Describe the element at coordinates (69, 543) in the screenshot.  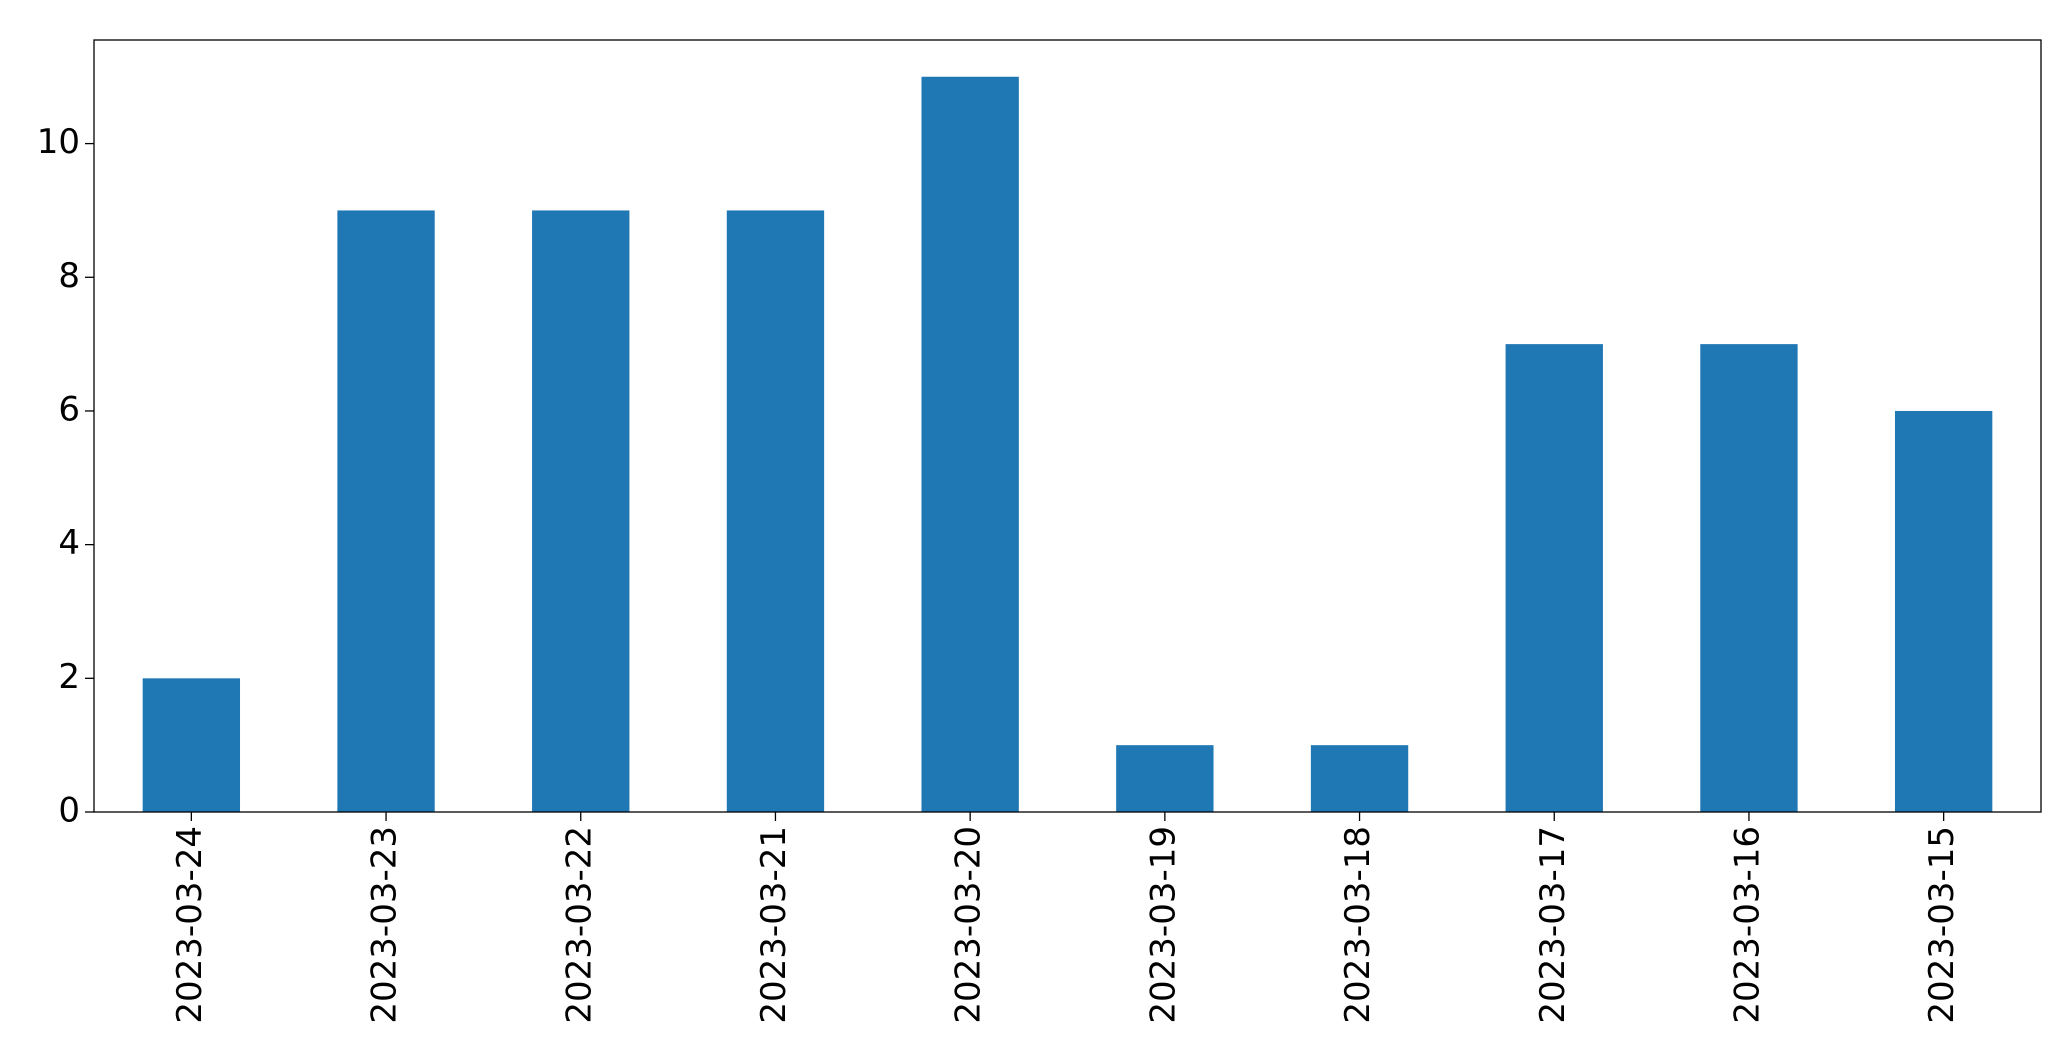
I see `y-tick-label: 4` at that location.